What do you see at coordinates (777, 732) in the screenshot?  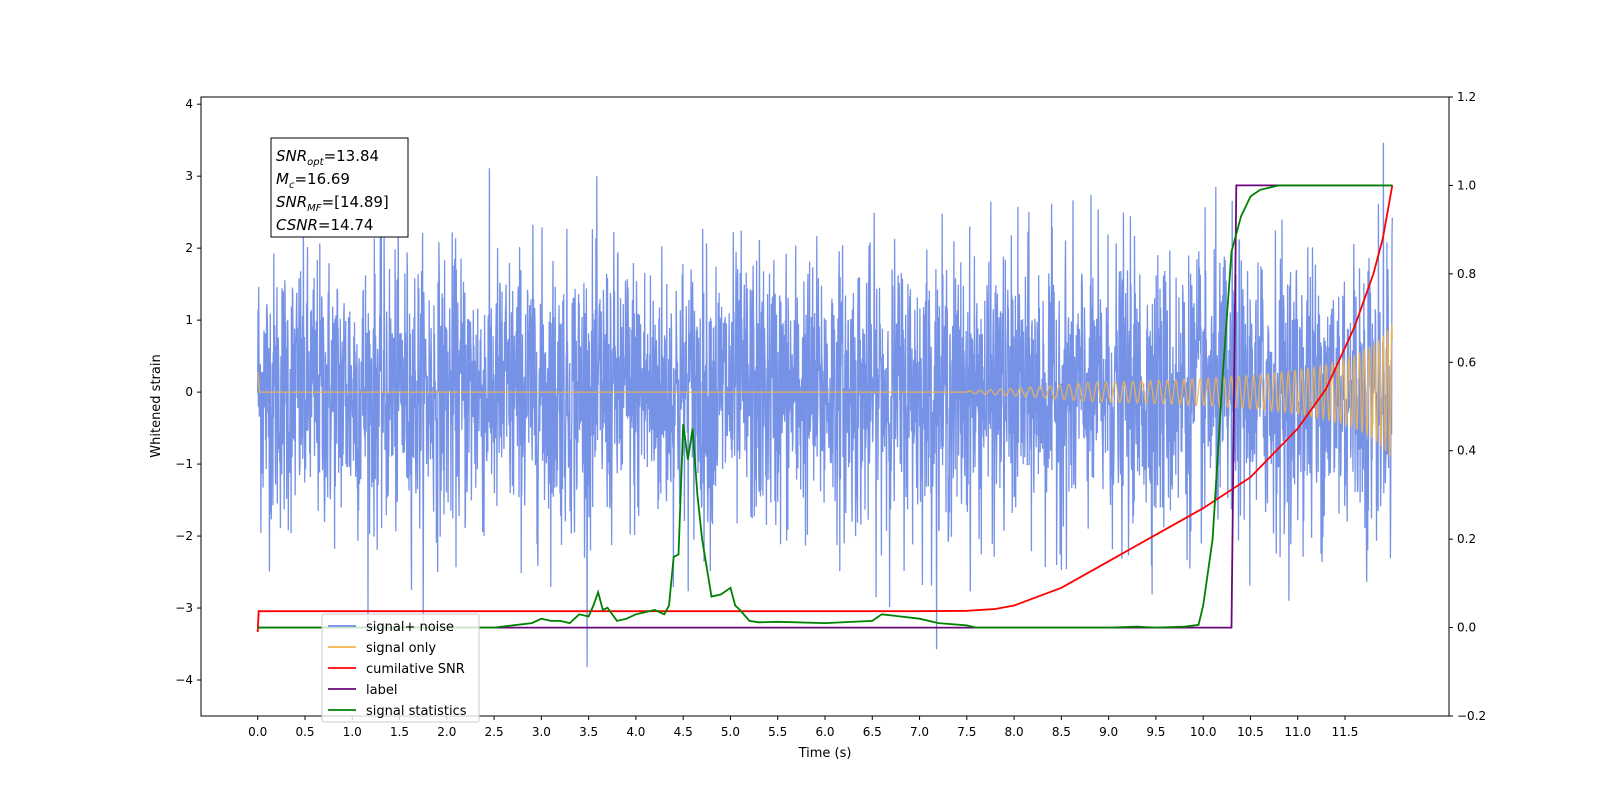 I see `x-tick-label: 5.5` at bounding box center [777, 732].